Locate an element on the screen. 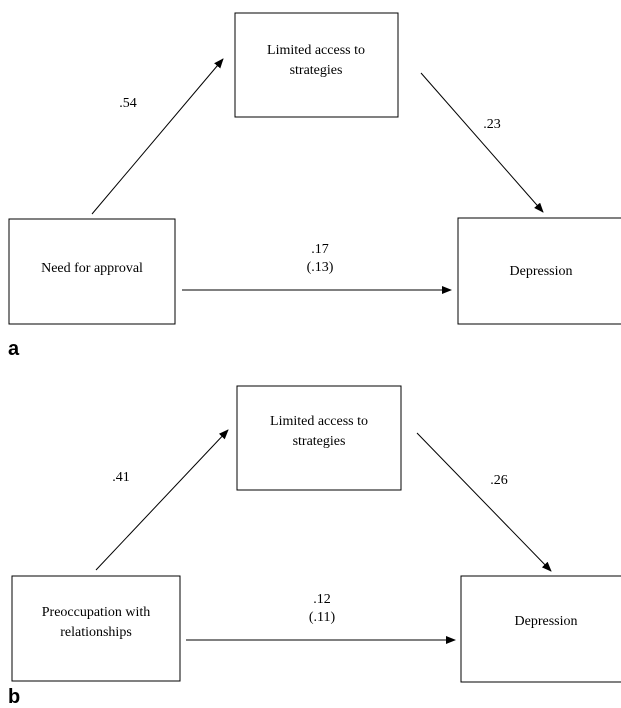 The image size is (621, 708). coef-b-path-a: .41 is located at coordinates (121, 477).